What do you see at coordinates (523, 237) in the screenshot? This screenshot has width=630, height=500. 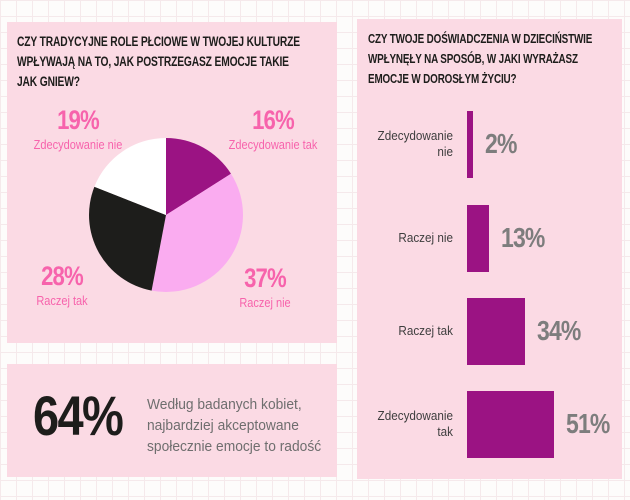 I see `bar-percent-raczej-nie: 13%` at bounding box center [523, 237].